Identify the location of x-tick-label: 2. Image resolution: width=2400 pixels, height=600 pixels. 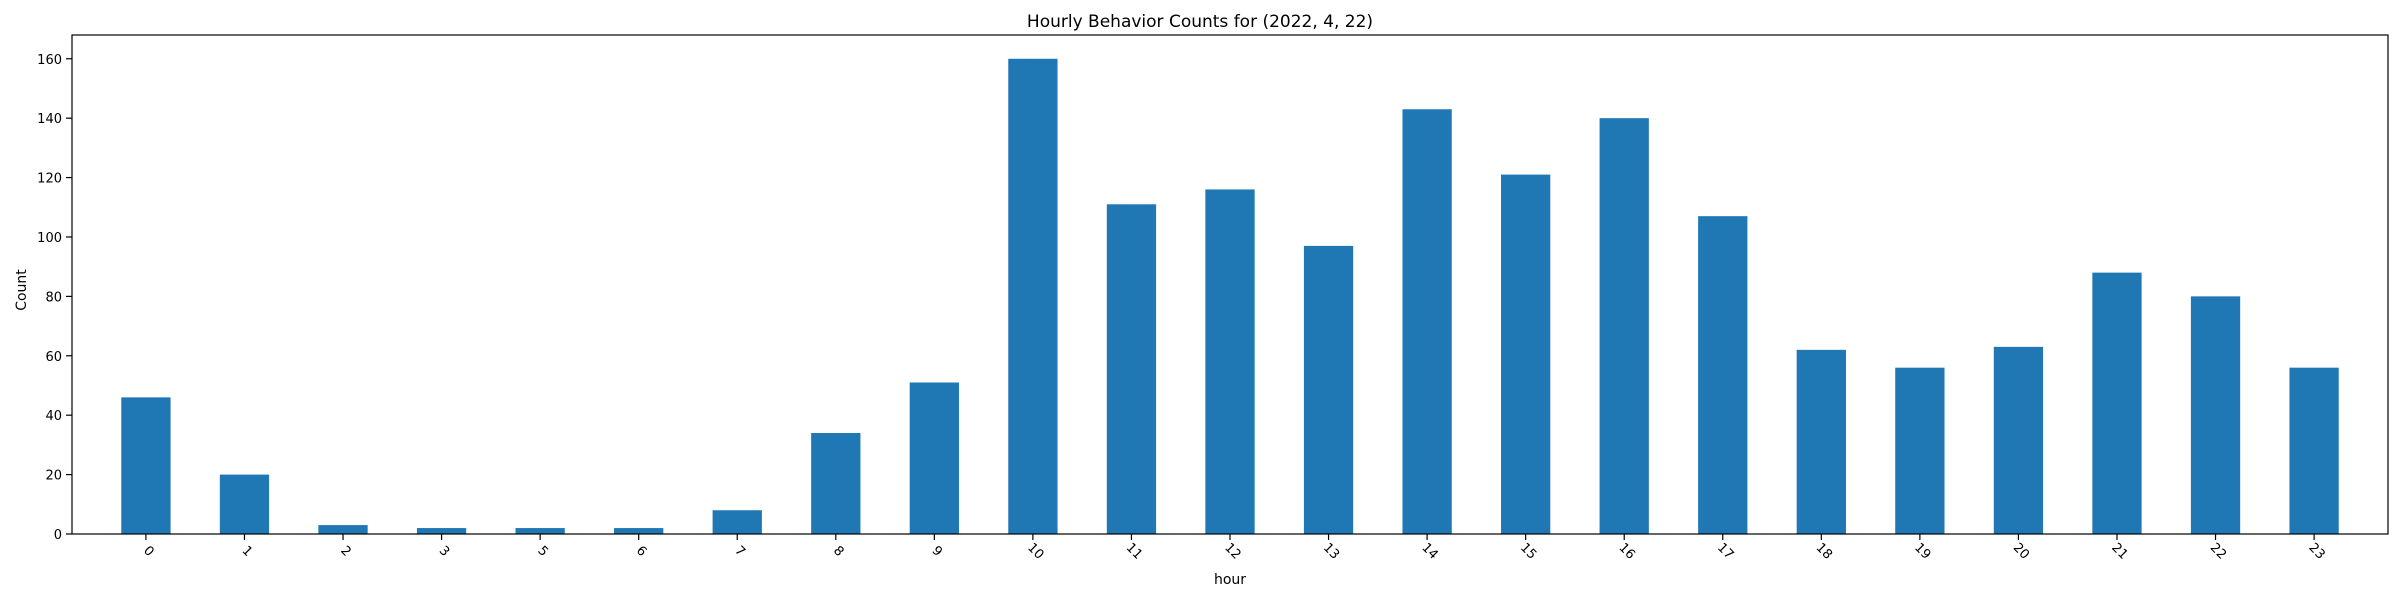
(345, 551).